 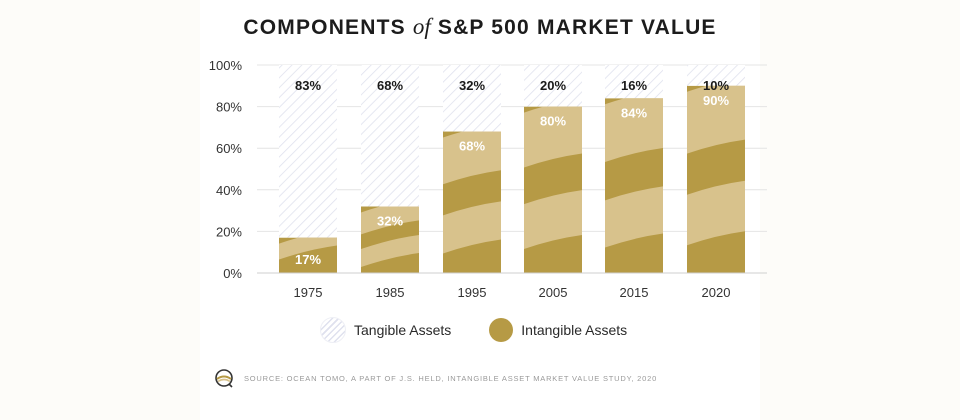 What do you see at coordinates (308, 292) in the screenshot?
I see `x-tick-label: 1975` at bounding box center [308, 292].